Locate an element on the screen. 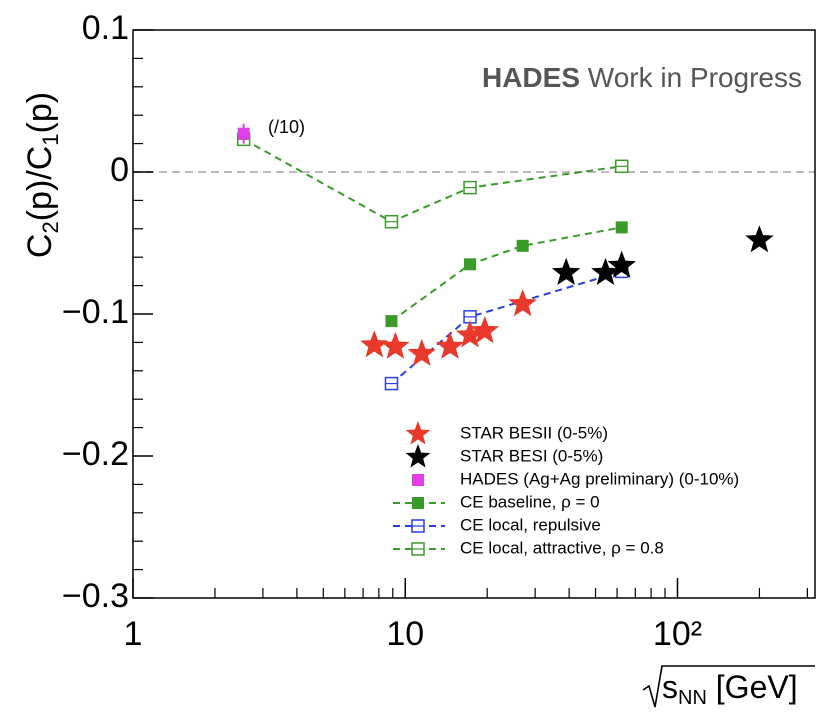 The image size is (830, 728). watermark: HADES Work in Progress is located at coordinates (642, 77).